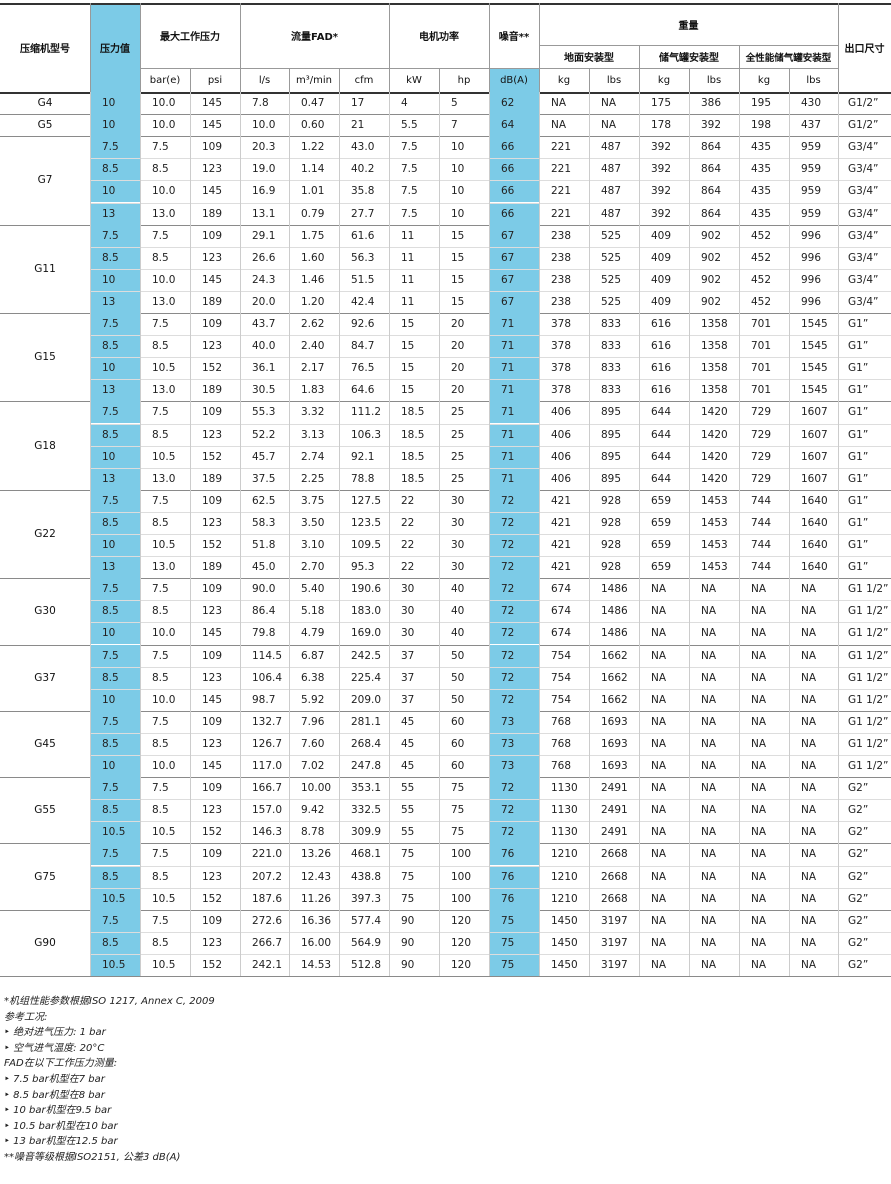  I want to click on table-cell: 768, so click(561, 743).